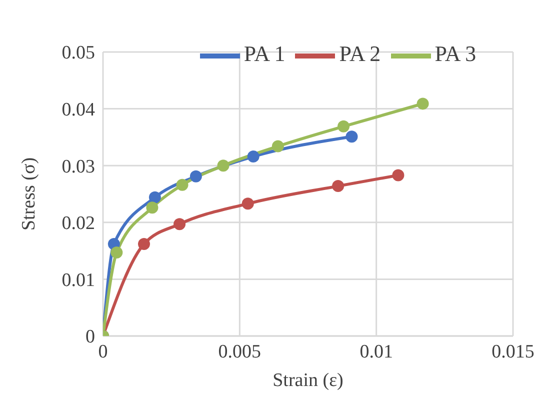 The width and height of the screenshot is (555, 414). What do you see at coordinates (78, 167) in the screenshot?
I see `y-tick-label: 0.03` at bounding box center [78, 167].